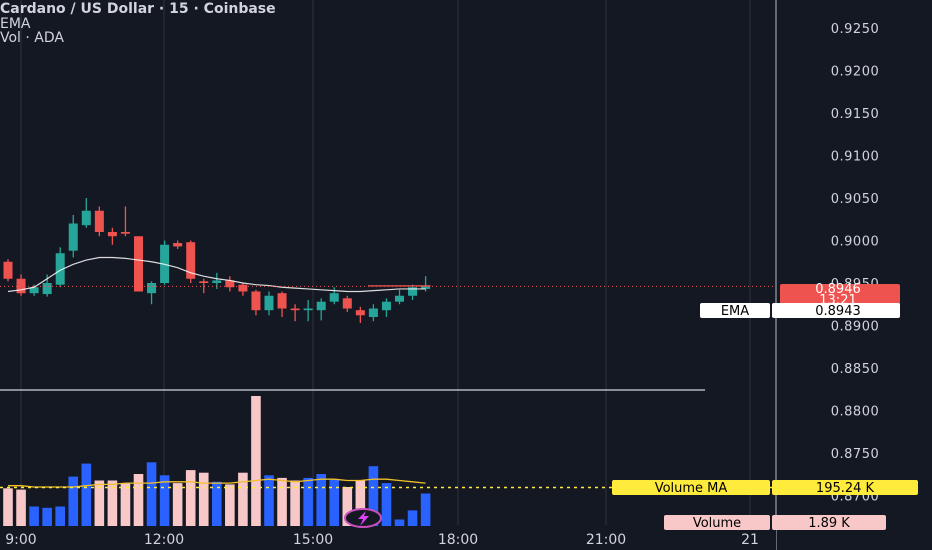 Image resolution: width=932 pixels, height=550 pixels. I want to click on price-tick-label: 0.9200, so click(855, 72).